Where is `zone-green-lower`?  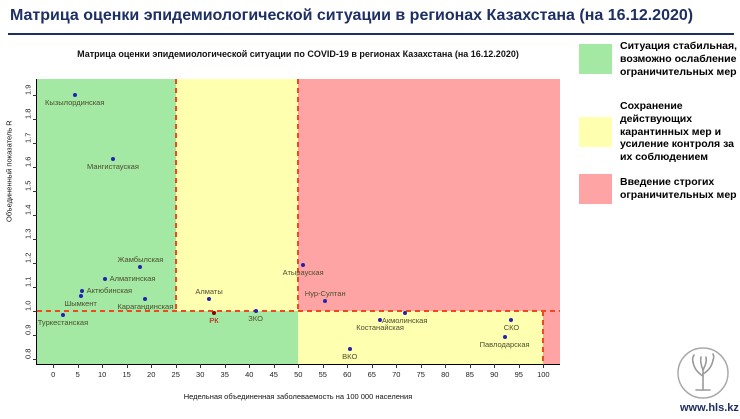 zone-green-lower is located at coordinates (168, 337).